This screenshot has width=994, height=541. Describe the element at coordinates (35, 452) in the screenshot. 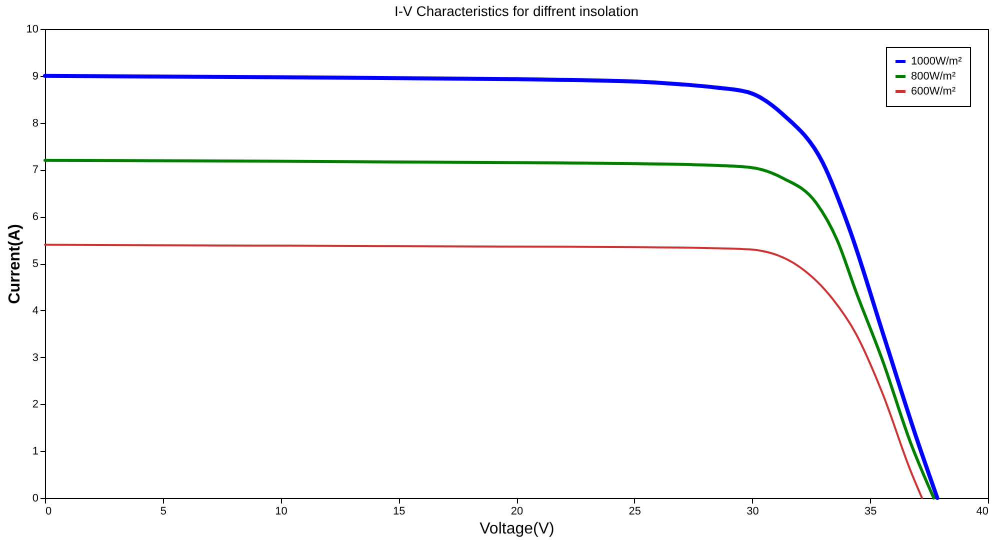

I see `y-tick-label: 1` at that location.